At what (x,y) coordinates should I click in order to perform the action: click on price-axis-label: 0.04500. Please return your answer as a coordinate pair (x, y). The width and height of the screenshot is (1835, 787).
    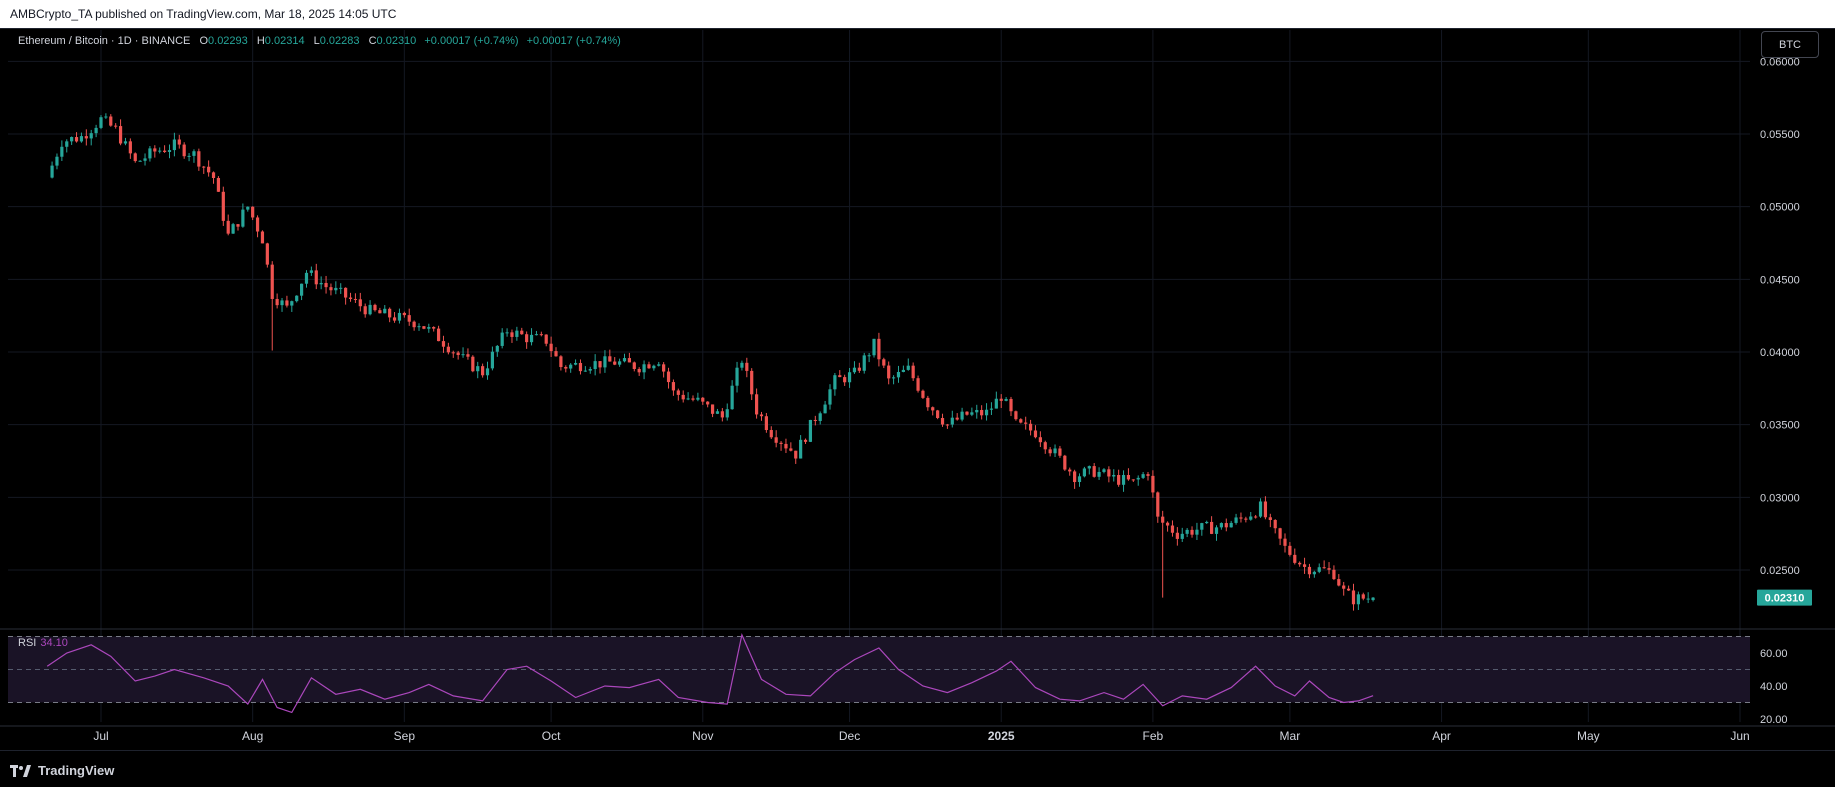
    Looking at the image, I should click on (1780, 280).